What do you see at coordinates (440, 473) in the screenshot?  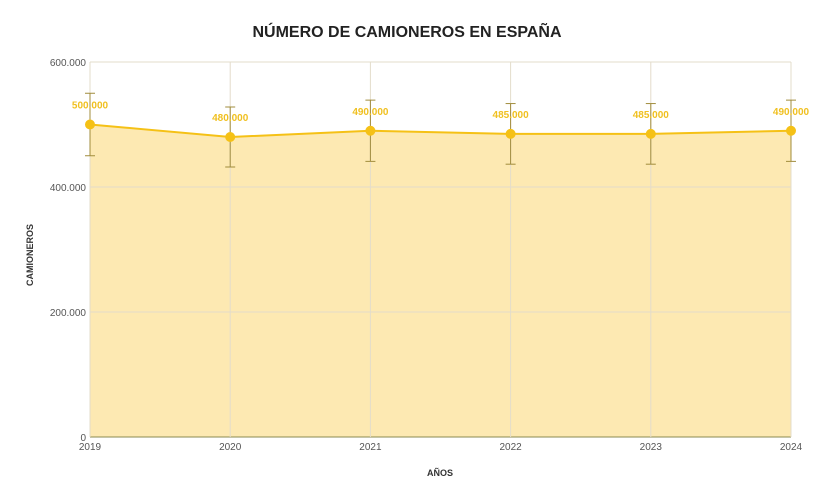 I see `x-axis-label: AÑOS` at bounding box center [440, 473].